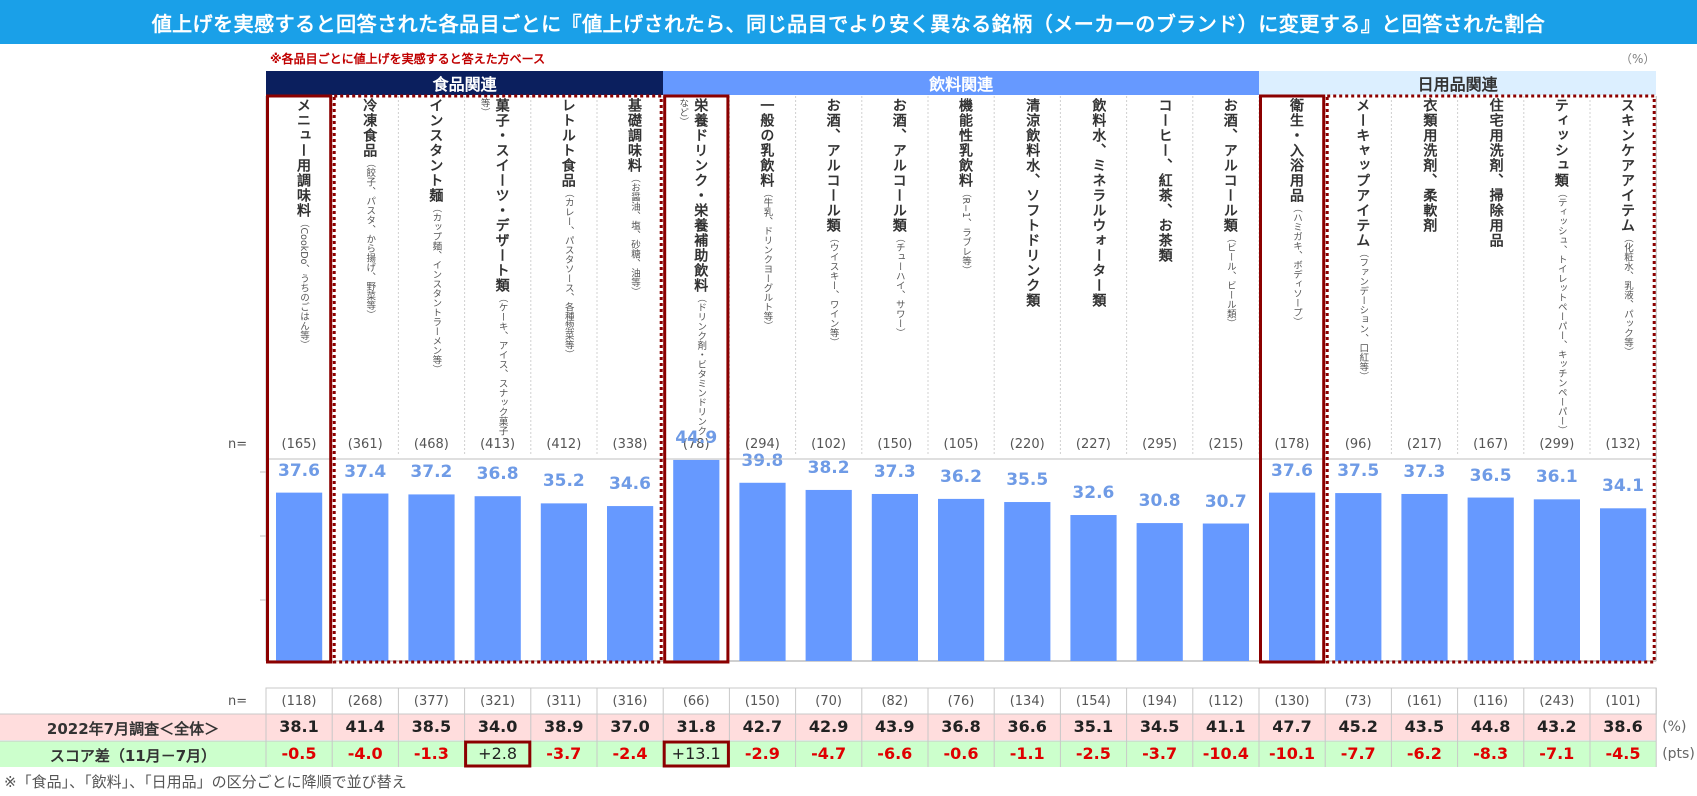  Describe the element at coordinates (828, 467) in the screenshot. I see `bar-value-label: 38.2` at that location.